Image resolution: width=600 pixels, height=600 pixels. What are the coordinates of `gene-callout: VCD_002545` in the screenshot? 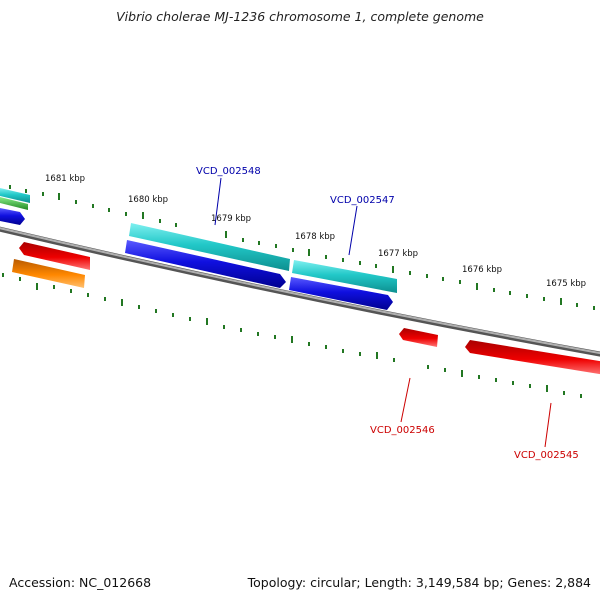 It's located at (546, 431).